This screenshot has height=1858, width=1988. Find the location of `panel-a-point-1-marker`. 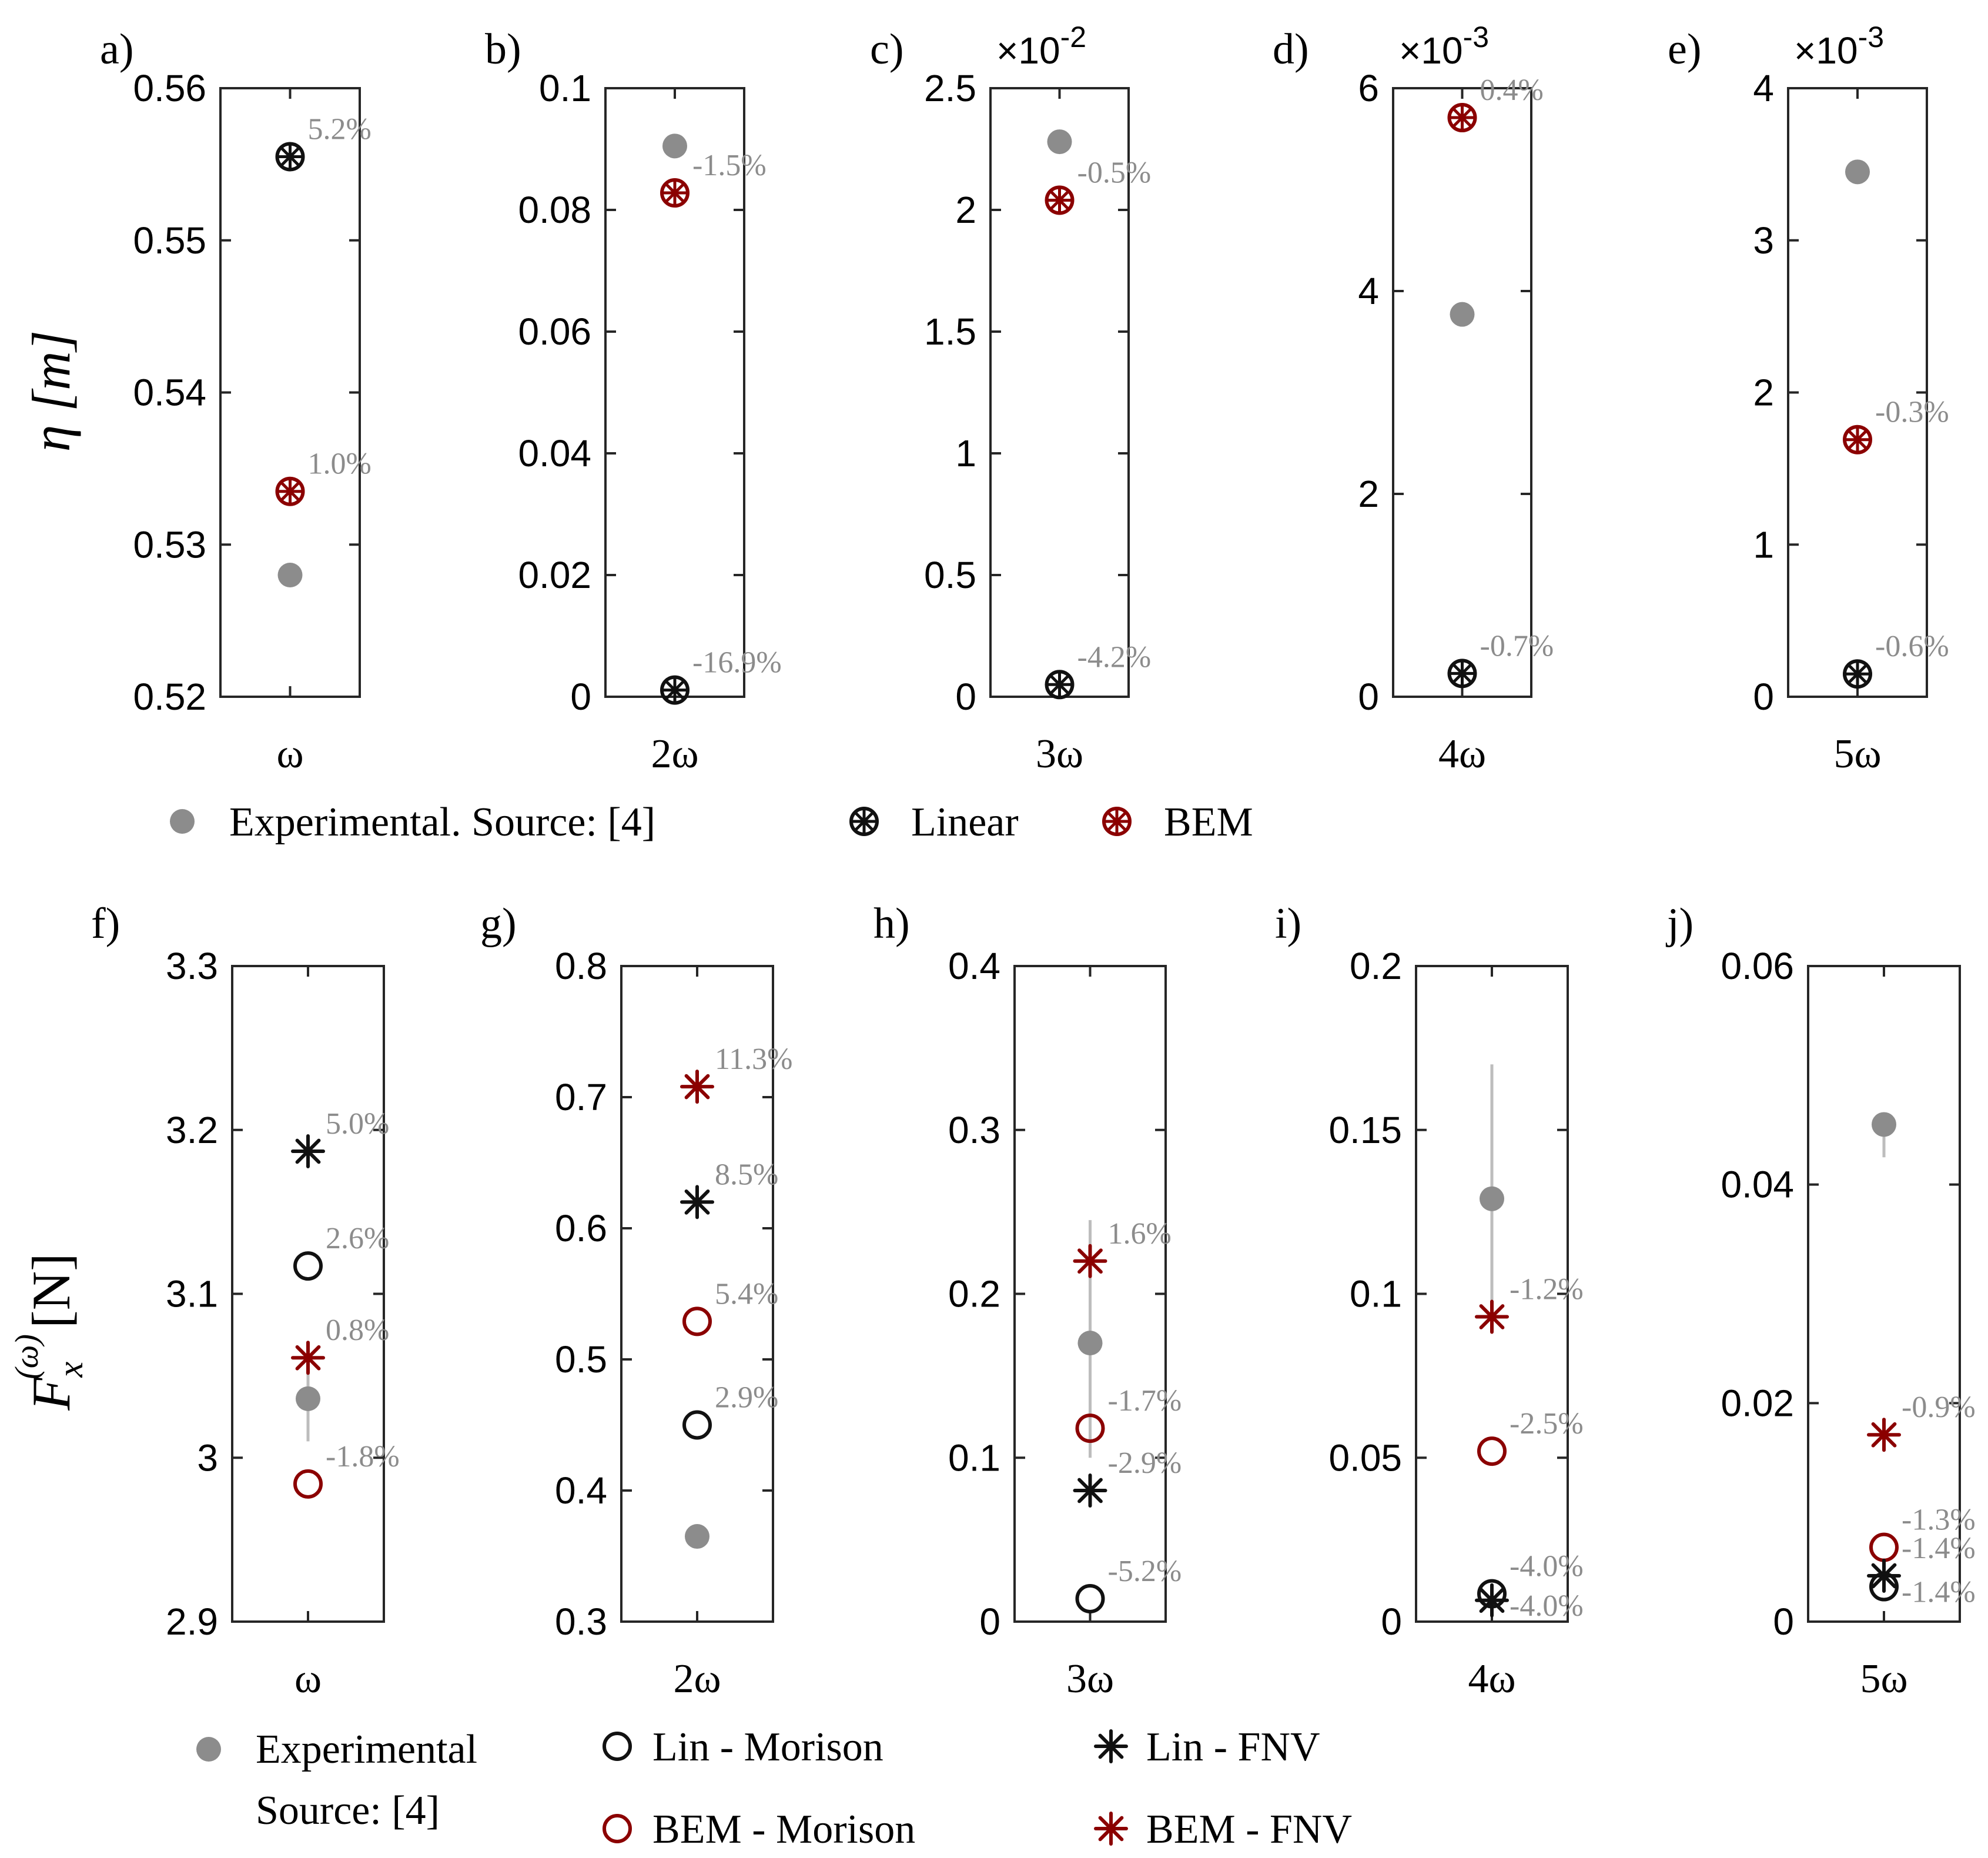

panel-a-point-1-marker is located at coordinates (290, 157).